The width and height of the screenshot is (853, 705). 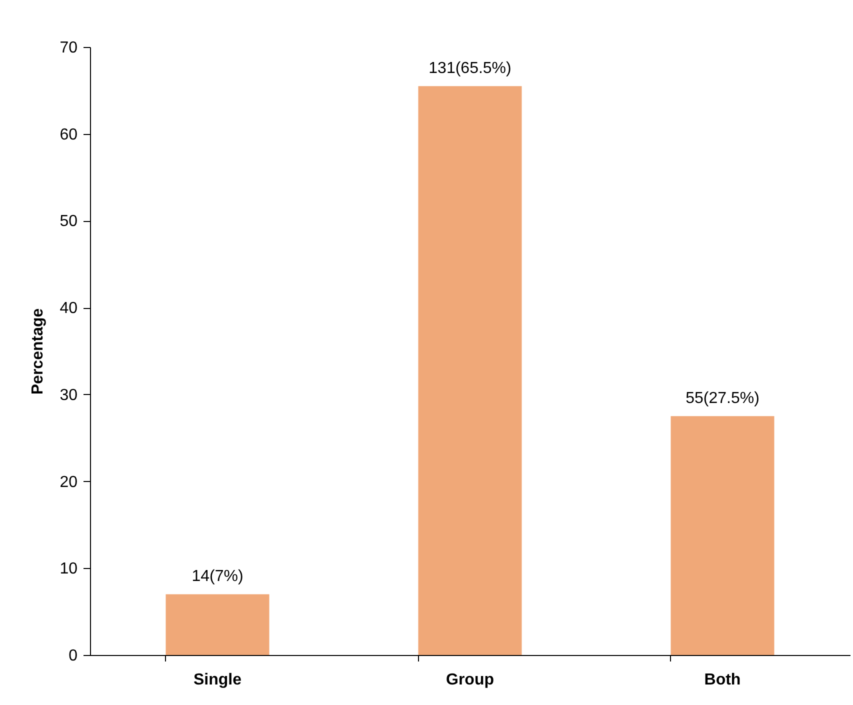 What do you see at coordinates (69, 395) in the screenshot?
I see `y-tick-label: 30` at bounding box center [69, 395].